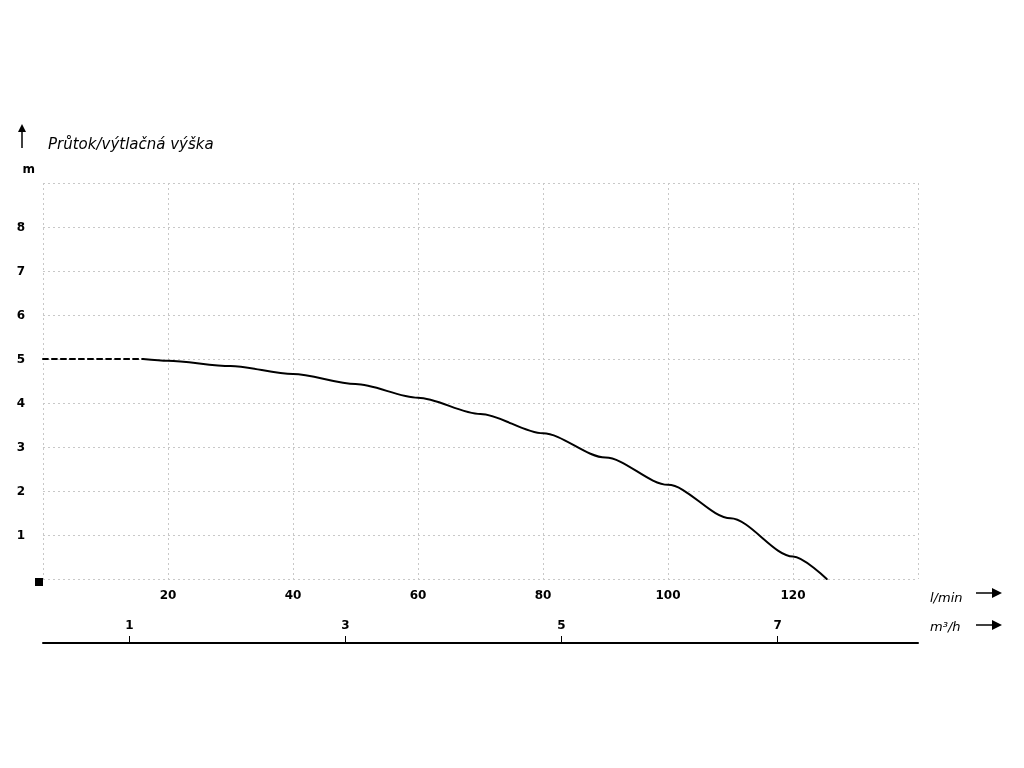  I want to click on y-tick-label: 7, so click(20, 271).